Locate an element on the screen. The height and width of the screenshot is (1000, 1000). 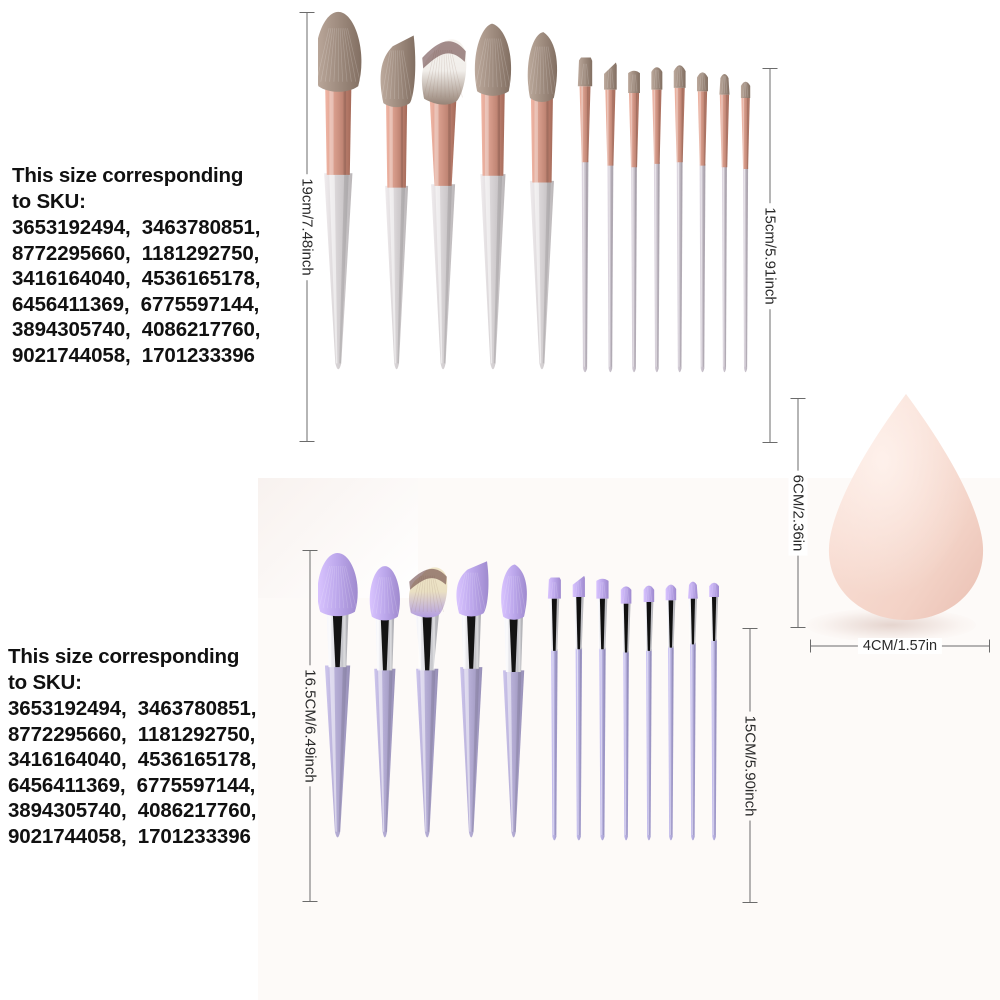
dimension-line-sponge-width: 4CM/1.57in is located at coordinates (900, 646).